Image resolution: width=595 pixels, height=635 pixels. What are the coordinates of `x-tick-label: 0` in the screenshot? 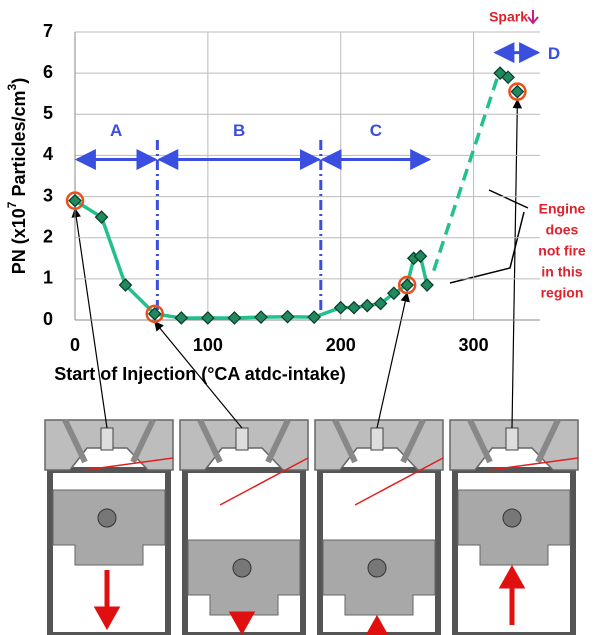 It's located at (75, 345).